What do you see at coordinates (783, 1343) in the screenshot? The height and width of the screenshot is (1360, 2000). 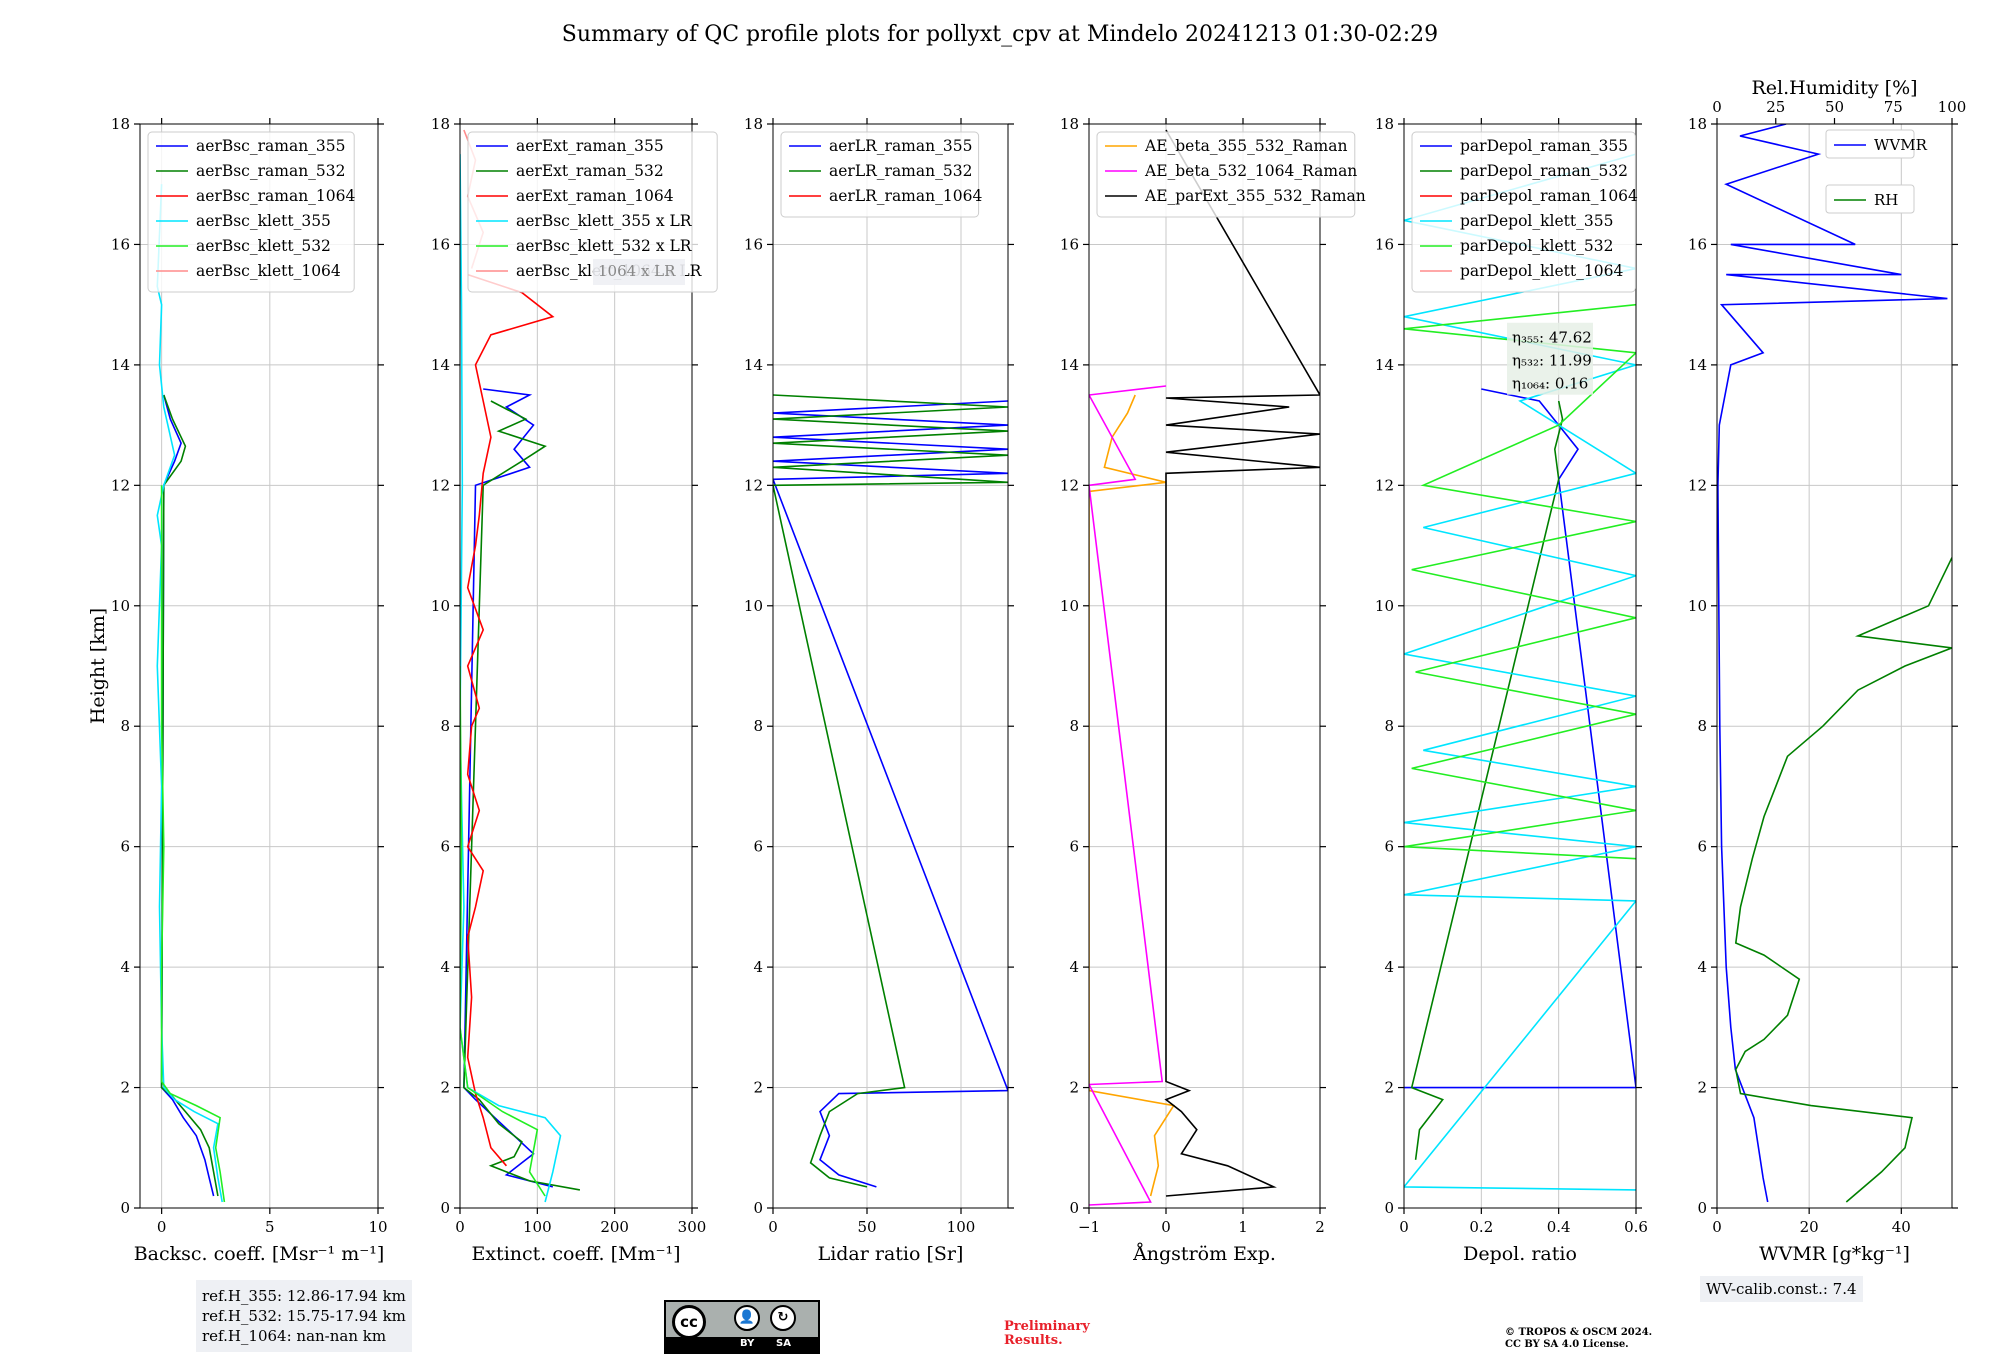 I see `cc-sa-label: SA` at bounding box center [783, 1343].